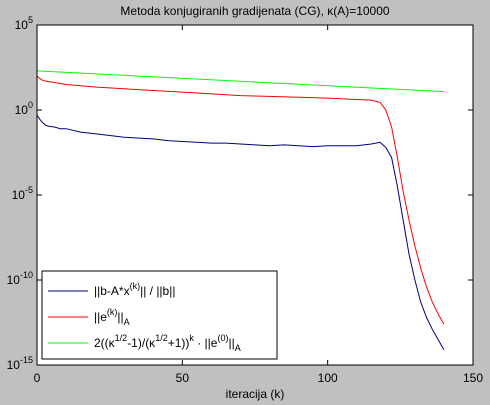 The image size is (490, 405). What do you see at coordinates (328, 378) in the screenshot?
I see `x-tick-label: 100` at bounding box center [328, 378].